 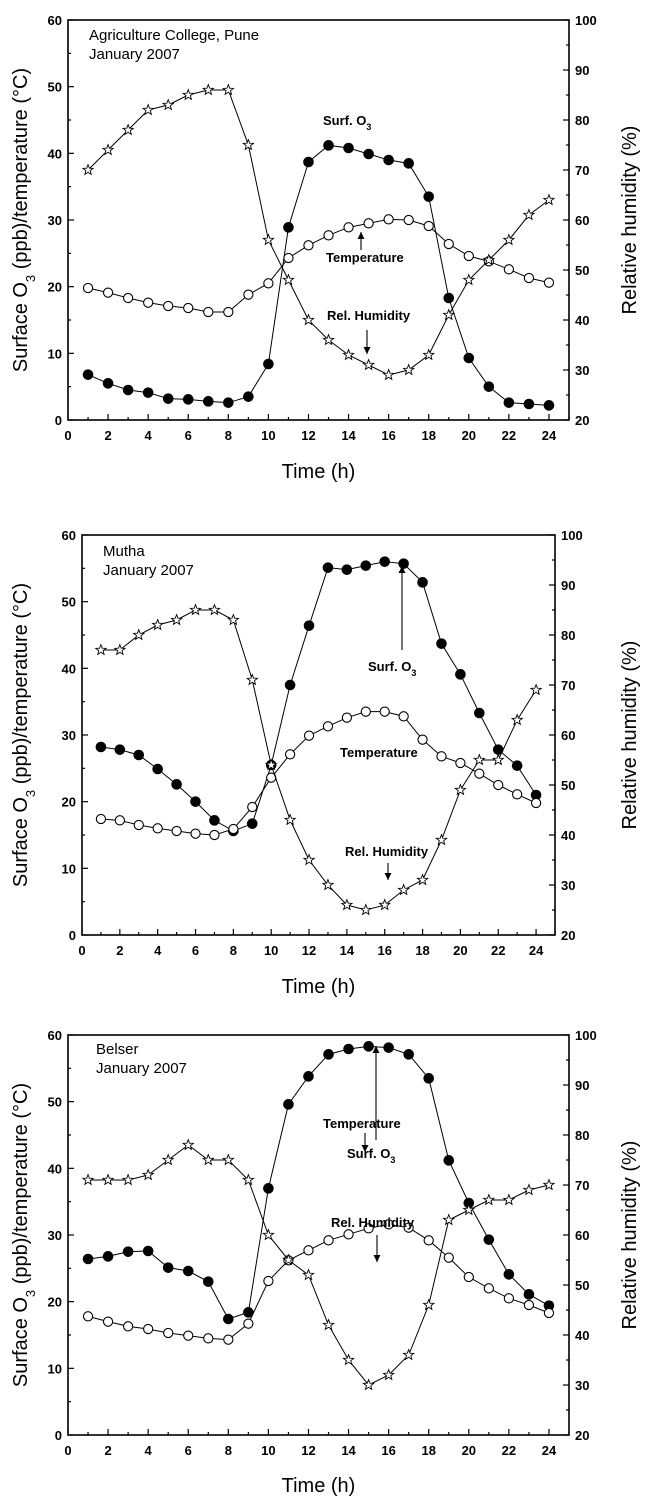 I want to click on y-left-tick-label: 20, so click(x=55, y=287).